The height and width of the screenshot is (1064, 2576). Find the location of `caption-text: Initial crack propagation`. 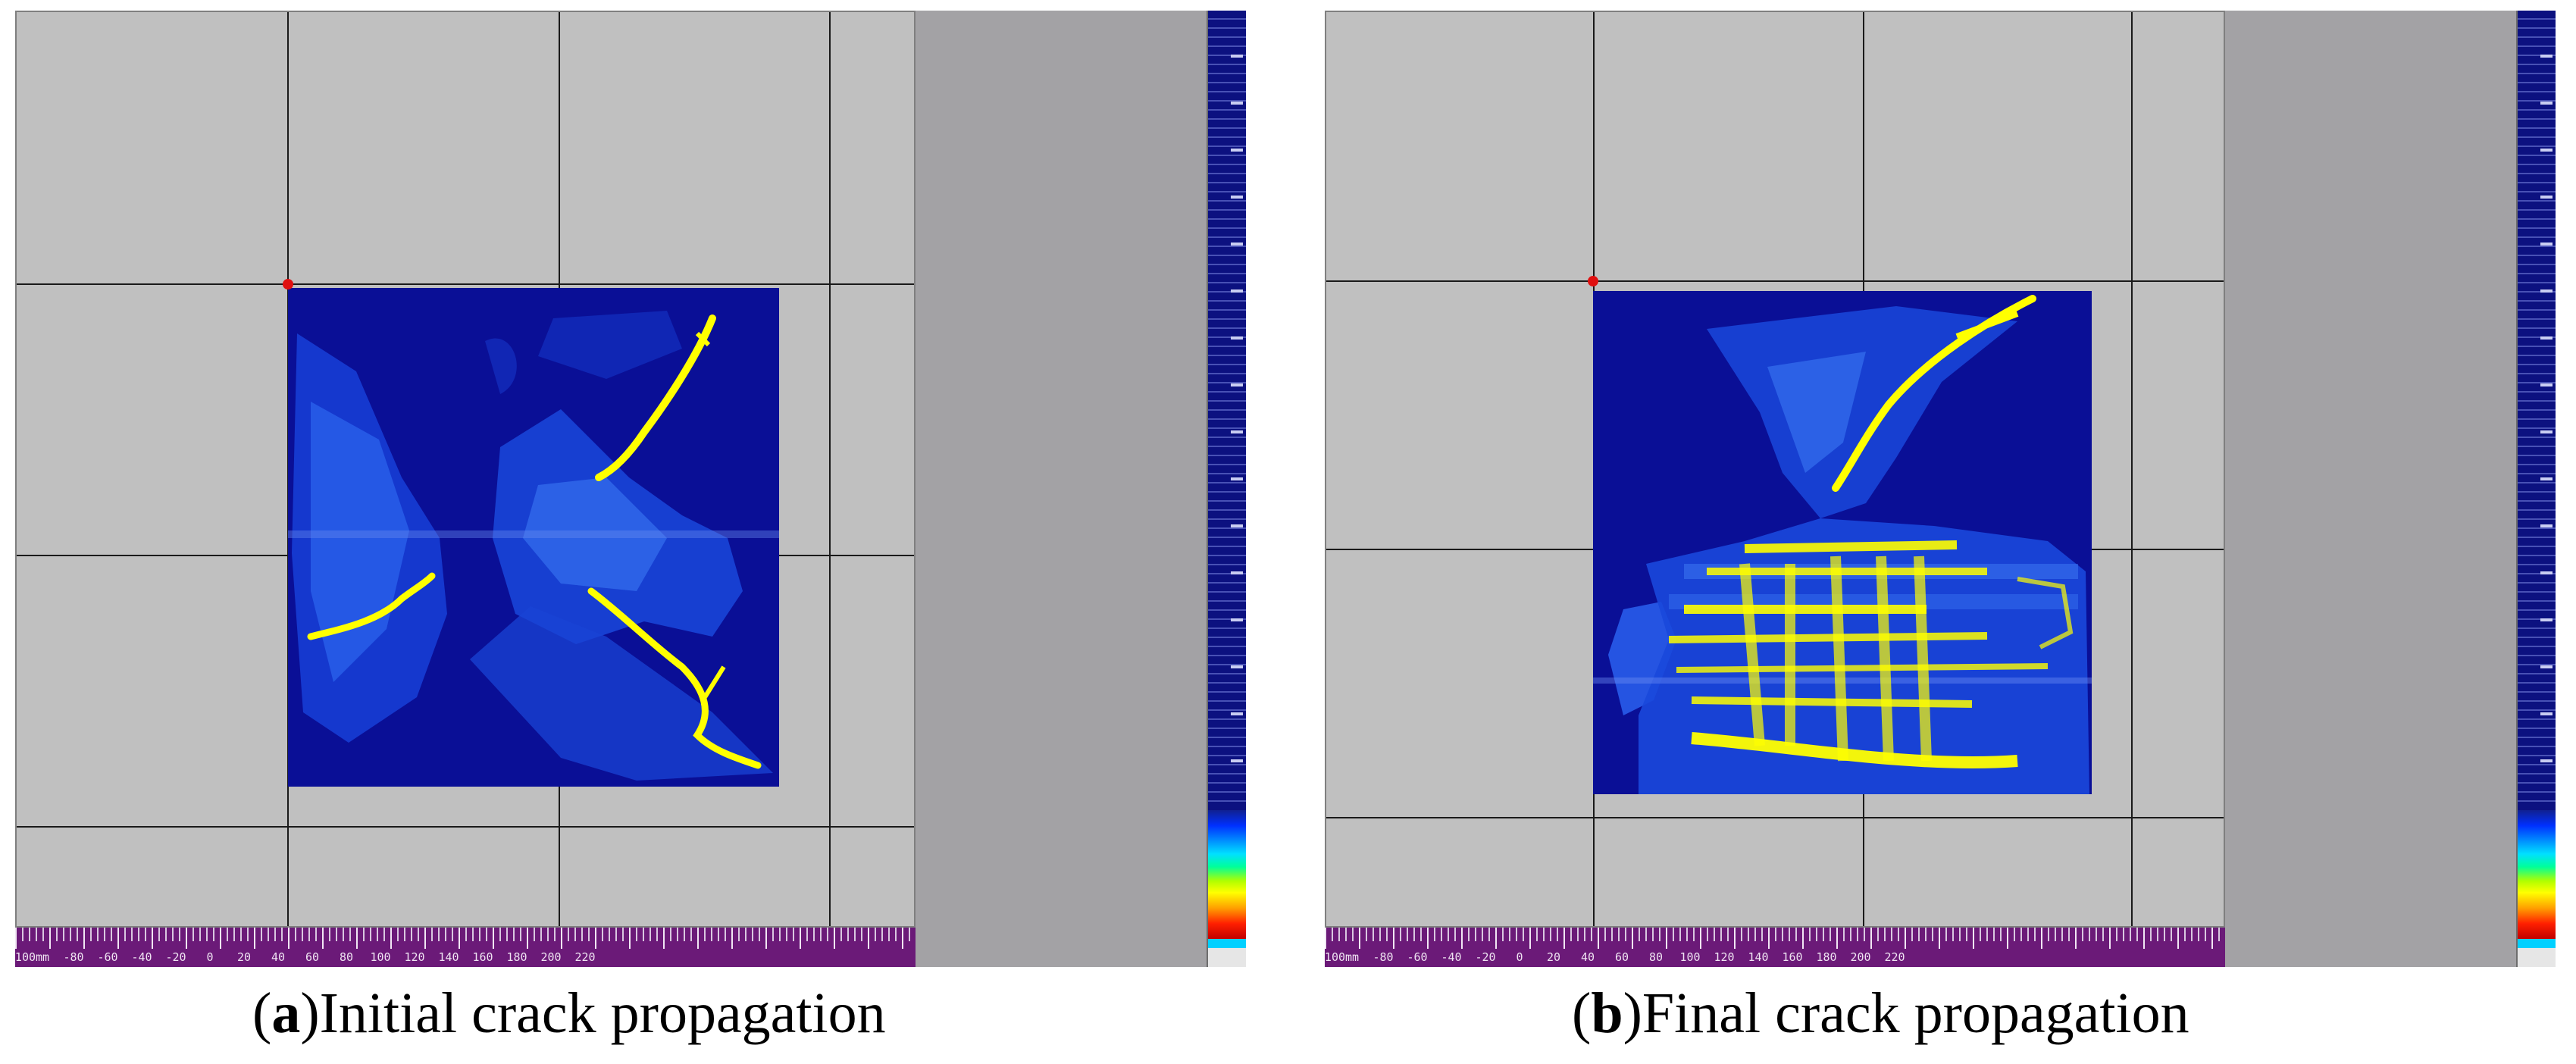

caption-text: Initial crack propagation is located at coordinates (603, 1013).